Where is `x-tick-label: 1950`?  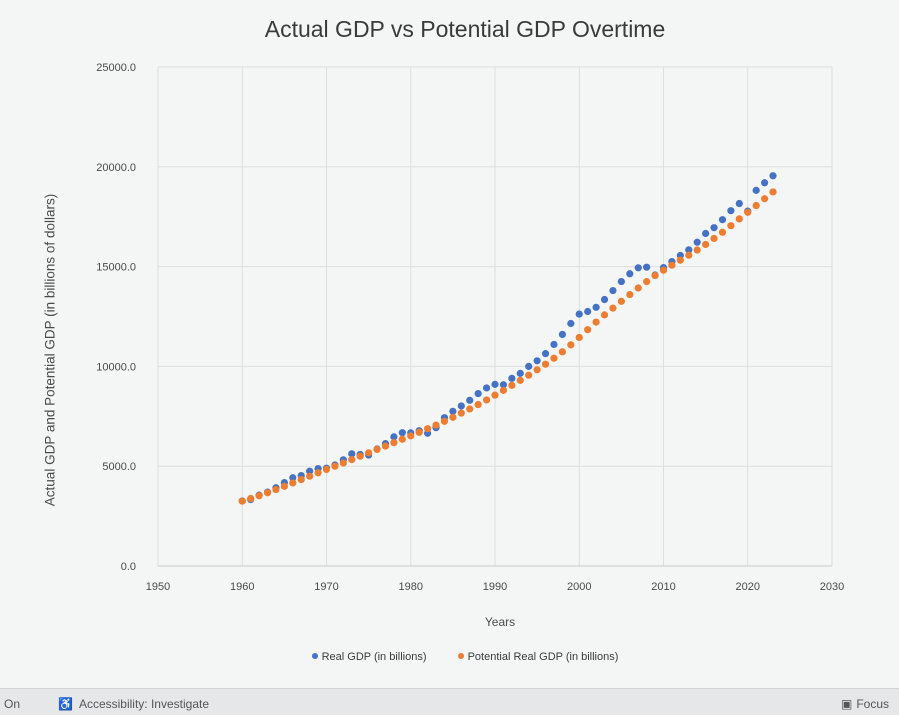
x-tick-label: 1950 is located at coordinates (158, 587).